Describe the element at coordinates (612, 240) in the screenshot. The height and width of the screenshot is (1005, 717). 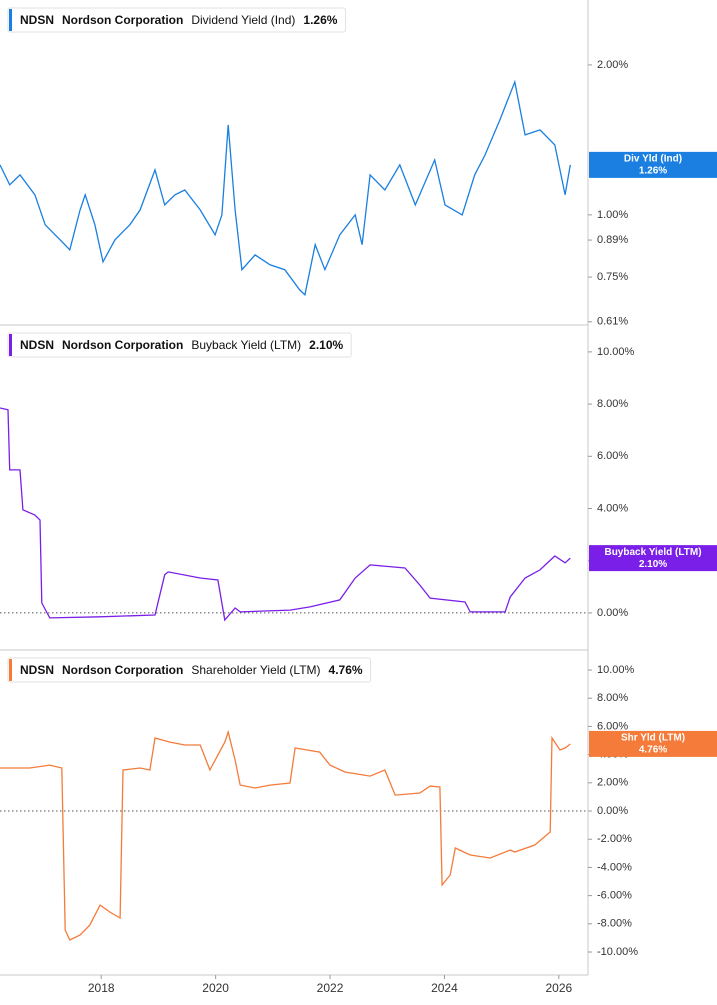
I see `y-tick-label: 0.89%` at that location.